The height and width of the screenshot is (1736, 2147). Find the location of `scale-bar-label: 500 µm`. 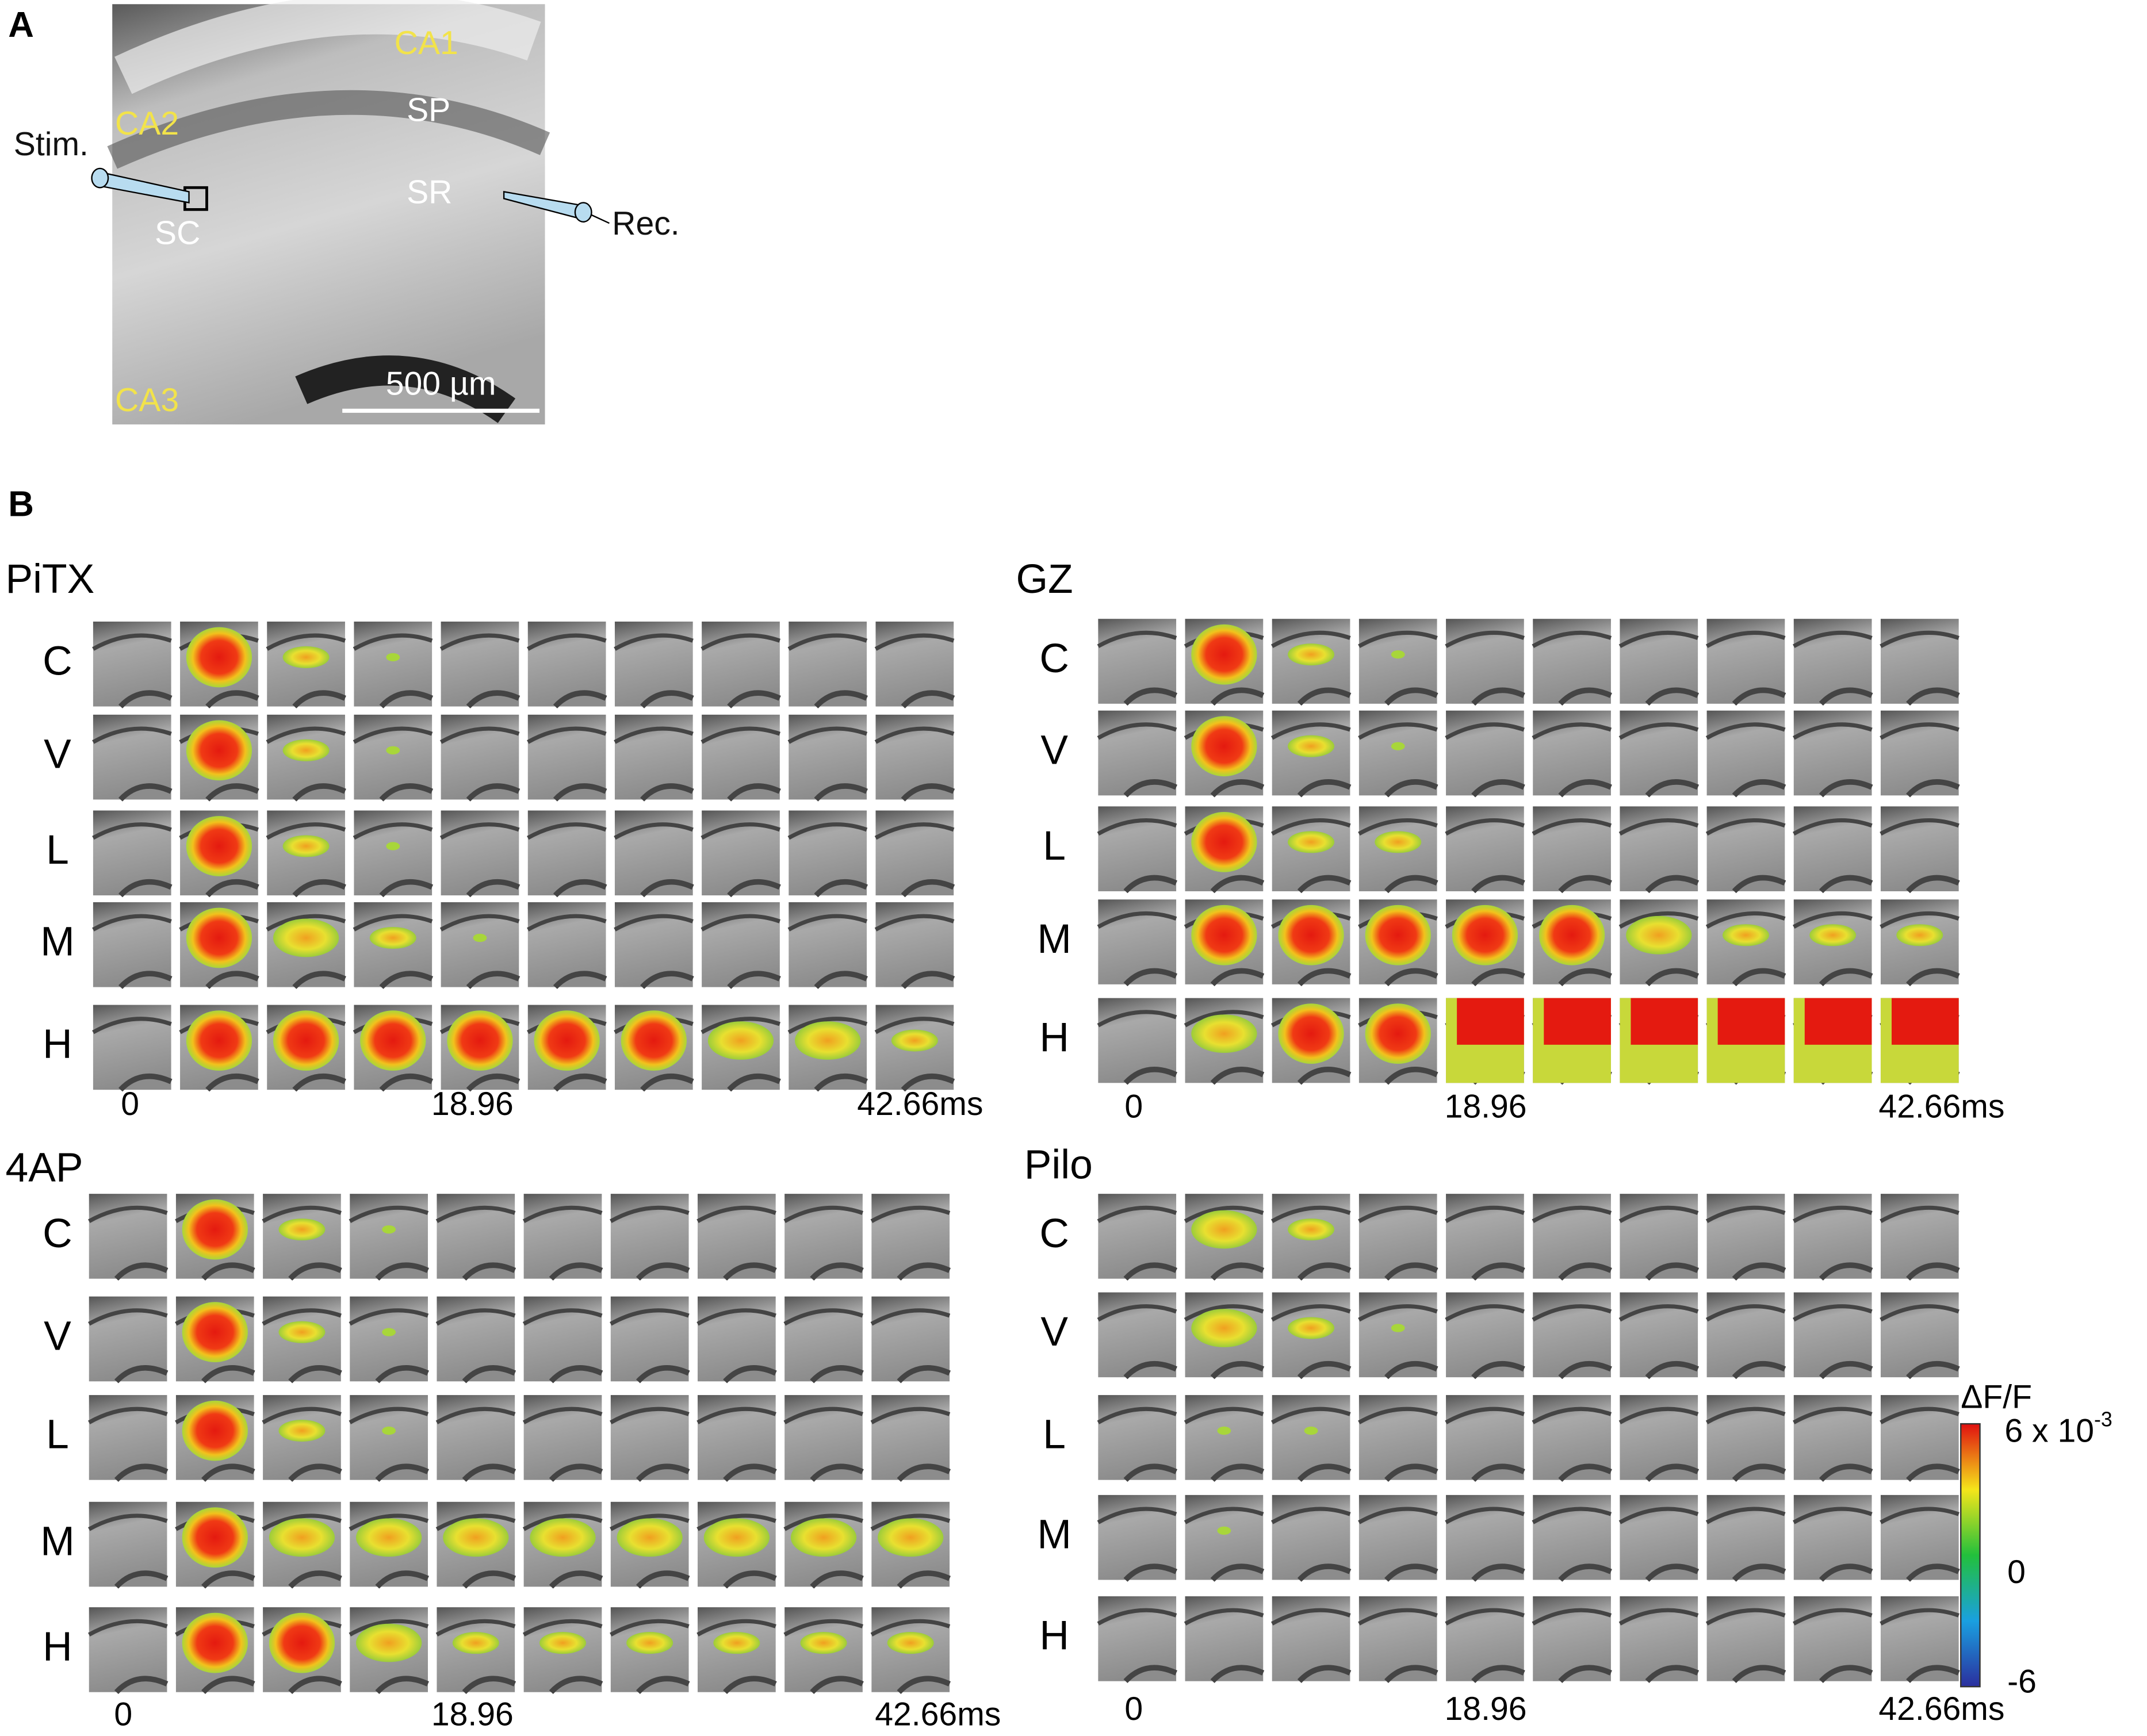

scale-bar-label: 500 µm is located at coordinates (441, 384).